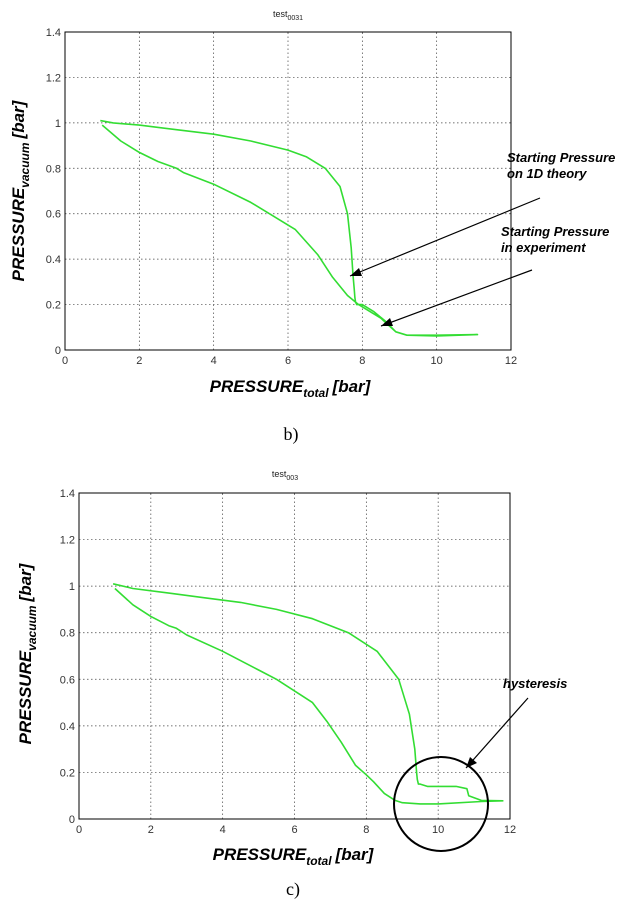  Describe the element at coordinates (356, 272) in the screenshot. I see `arrowhead-1d-theory` at that location.